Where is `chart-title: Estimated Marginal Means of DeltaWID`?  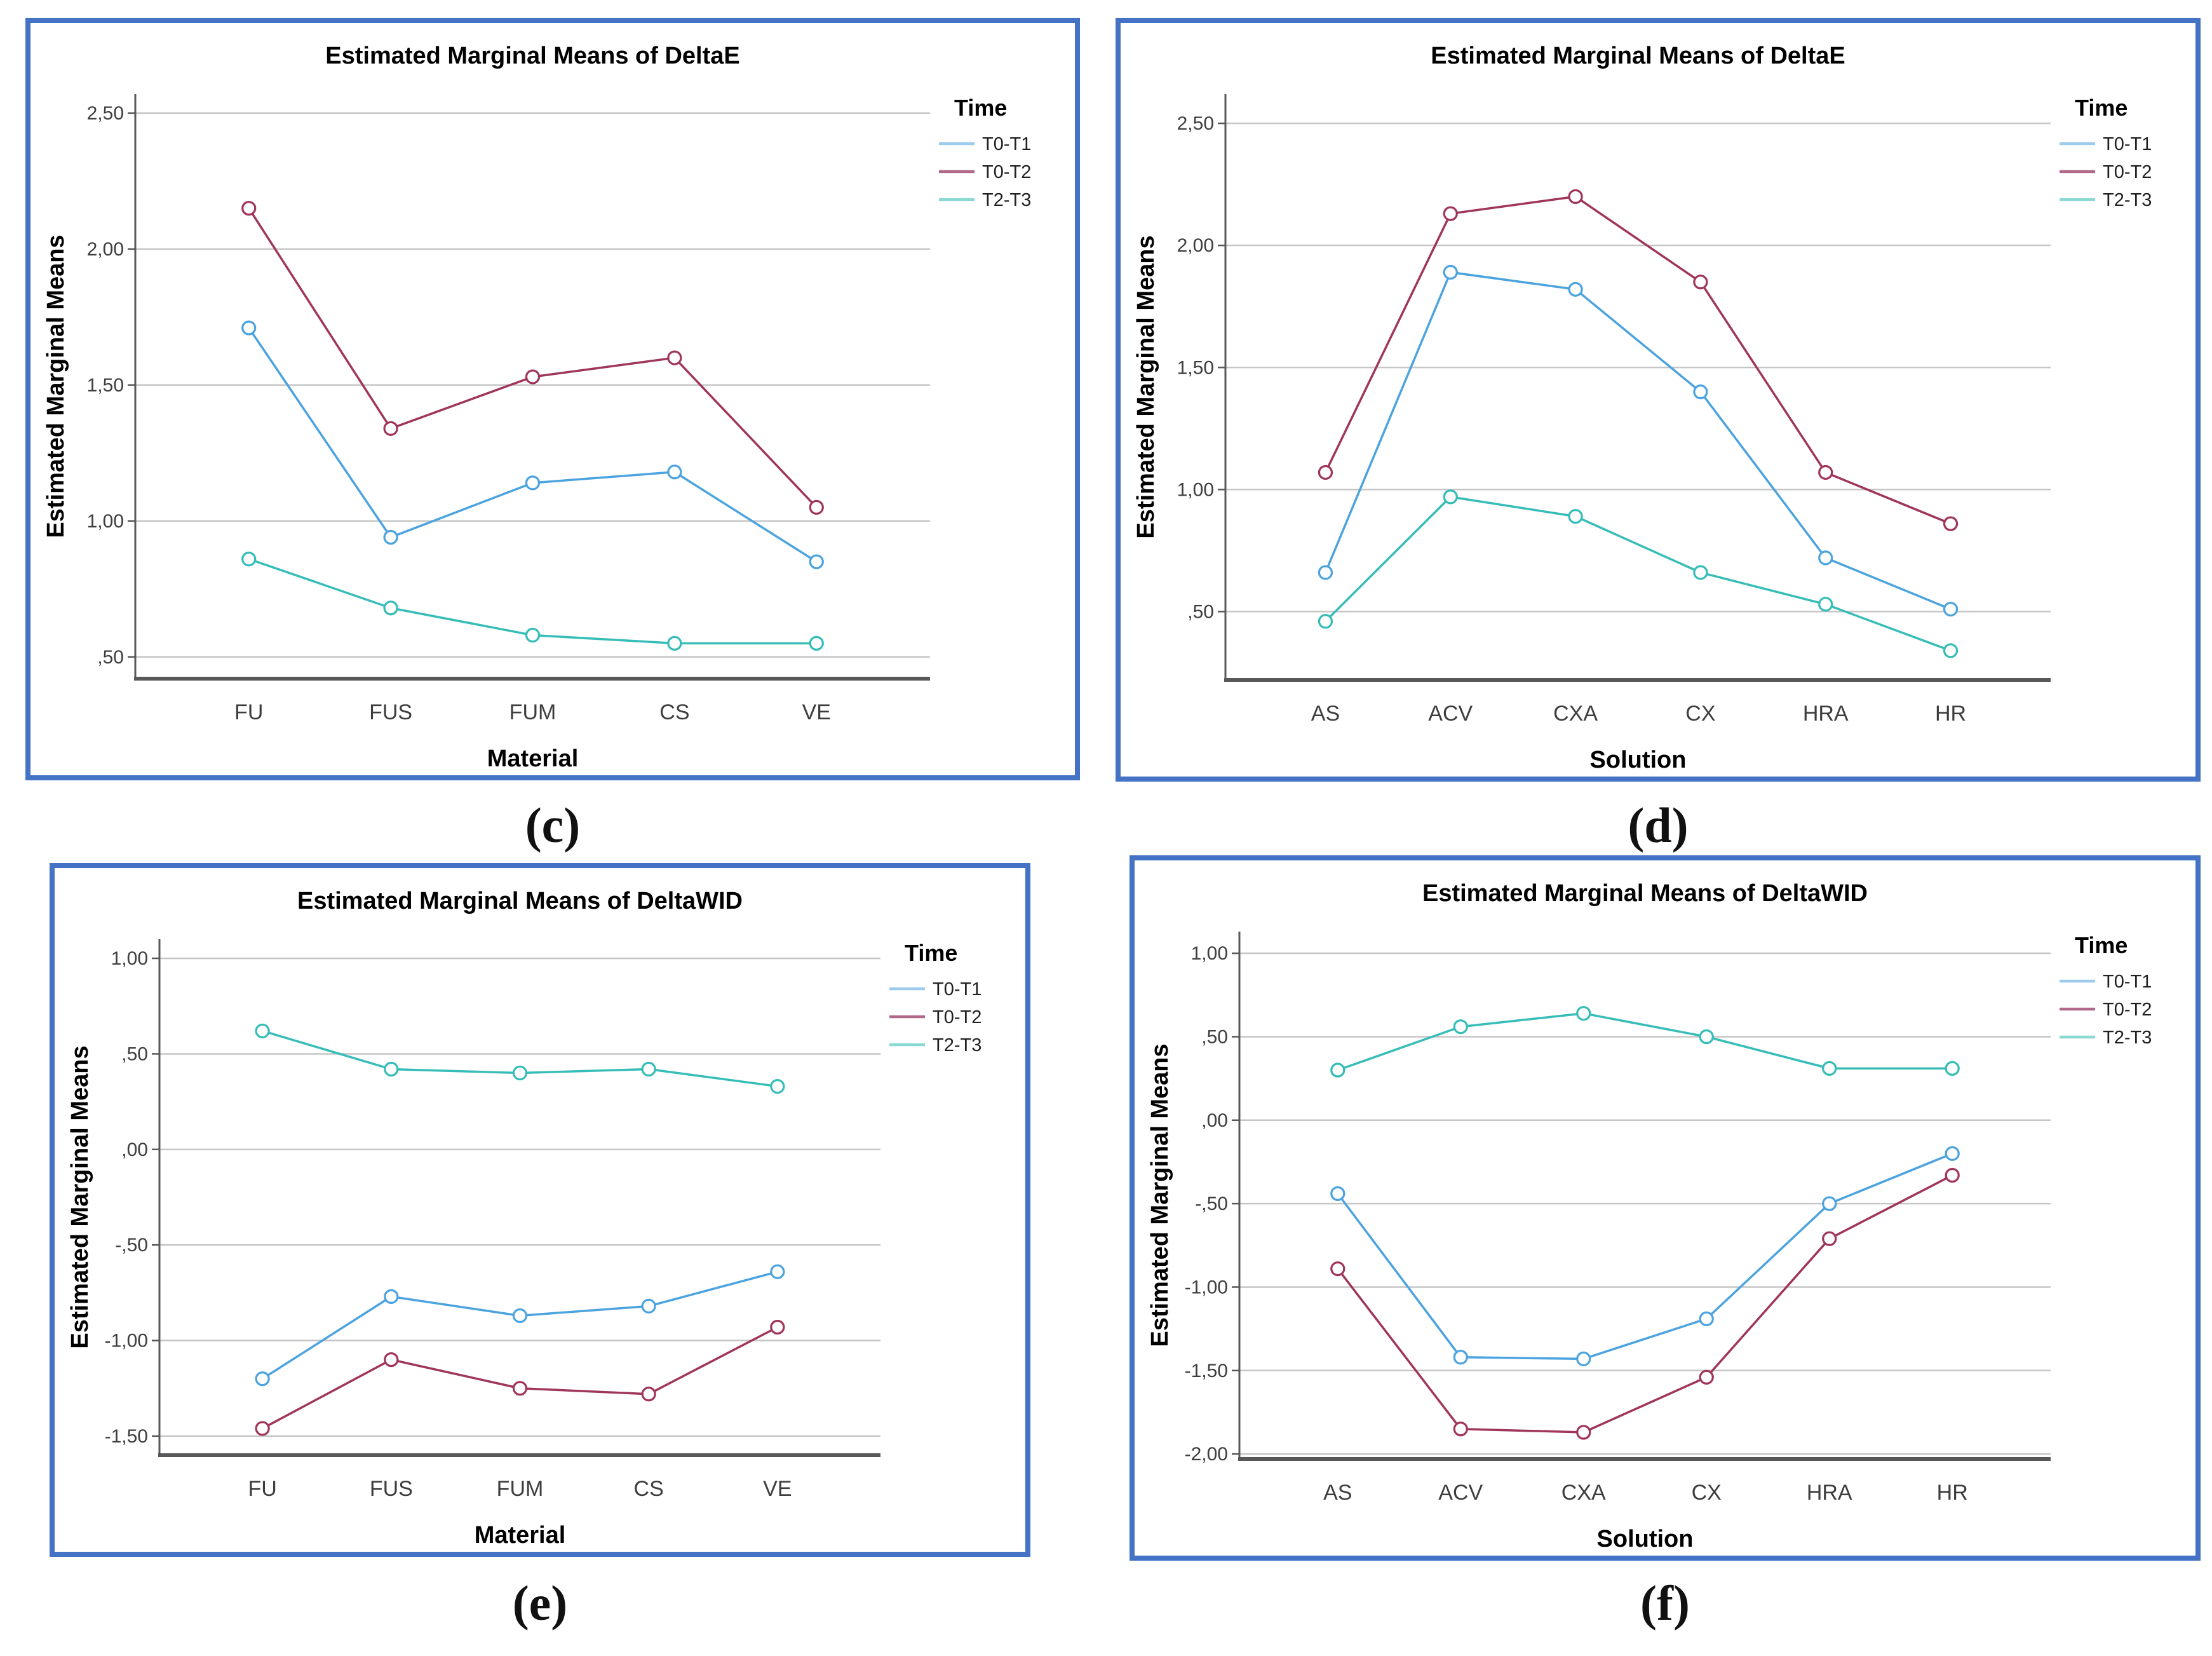 chart-title: Estimated Marginal Means of DeltaWID is located at coordinates (1645, 894).